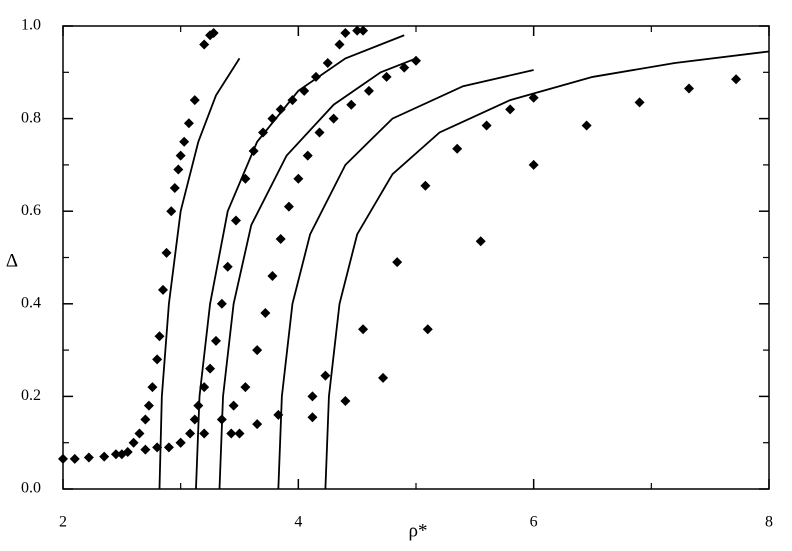 This screenshot has height=551, width=792. What do you see at coordinates (31, 395) in the screenshot?
I see `y-tick-label: 0.2` at bounding box center [31, 395].